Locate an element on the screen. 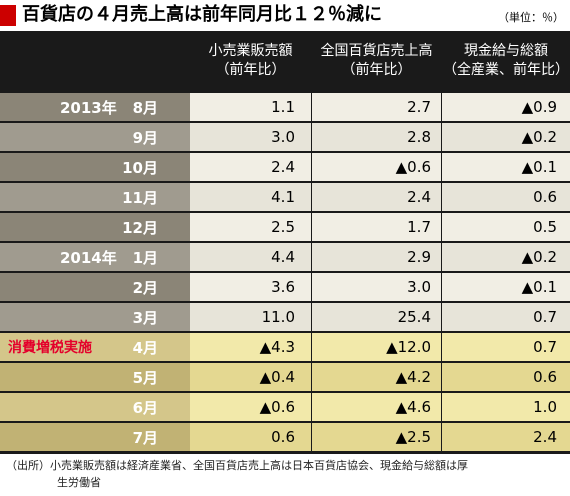 The image size is (570, 496). row-year: 2013年 is located at coordinates (88, 107).